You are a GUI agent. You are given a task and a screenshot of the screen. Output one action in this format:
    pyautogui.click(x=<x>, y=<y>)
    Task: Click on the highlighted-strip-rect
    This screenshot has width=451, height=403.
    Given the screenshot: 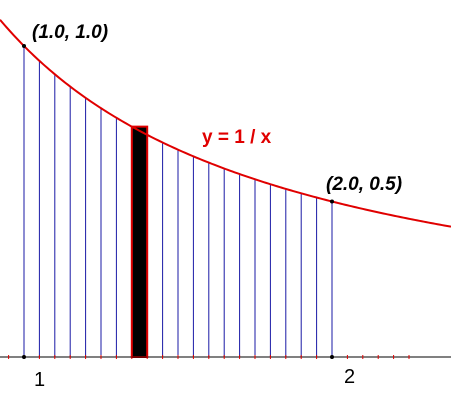 What is the action you would take?
    pyautogui.click(x=139, y=242)
    